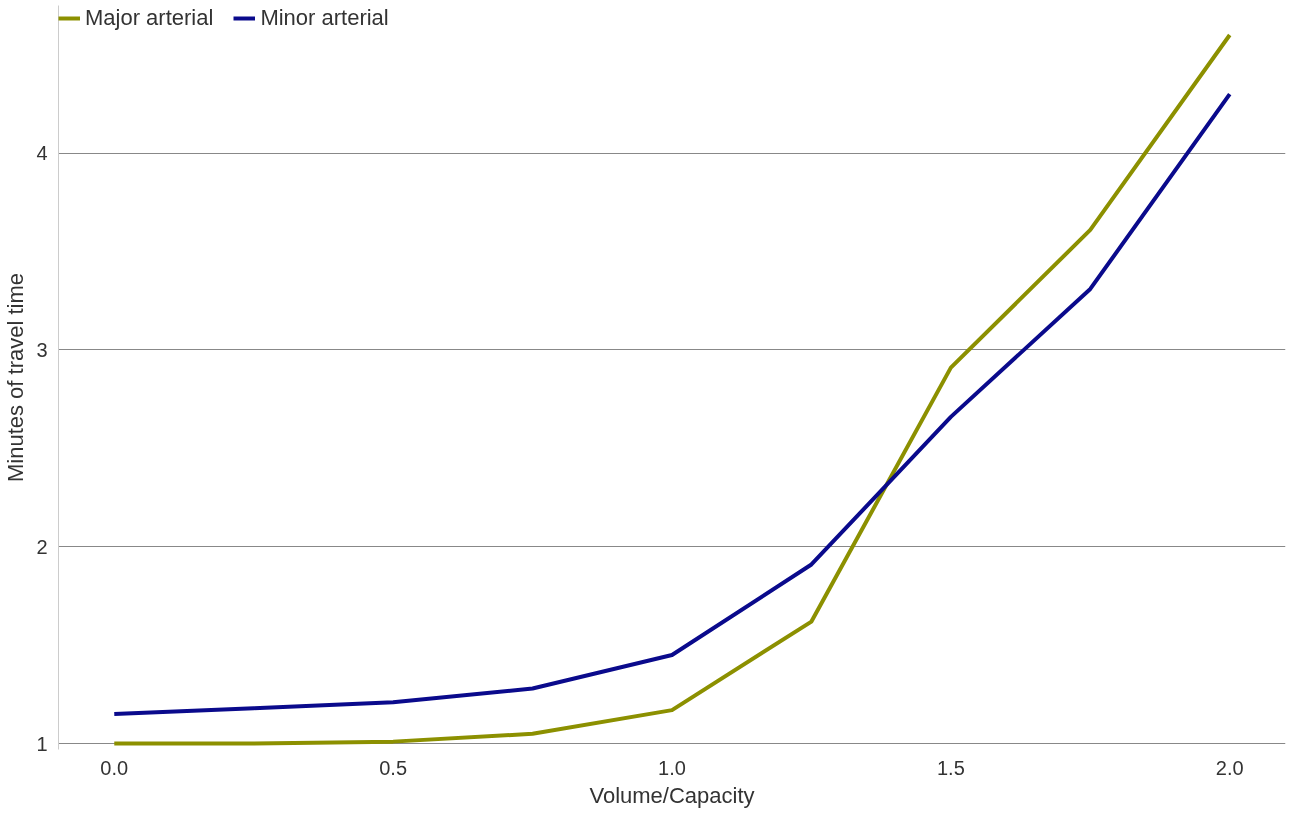  What do you see at coordinates (16, 377) in the screenshot?
I see `y-axis-title: Minutes of travel time` at bounding box center [16, 377].